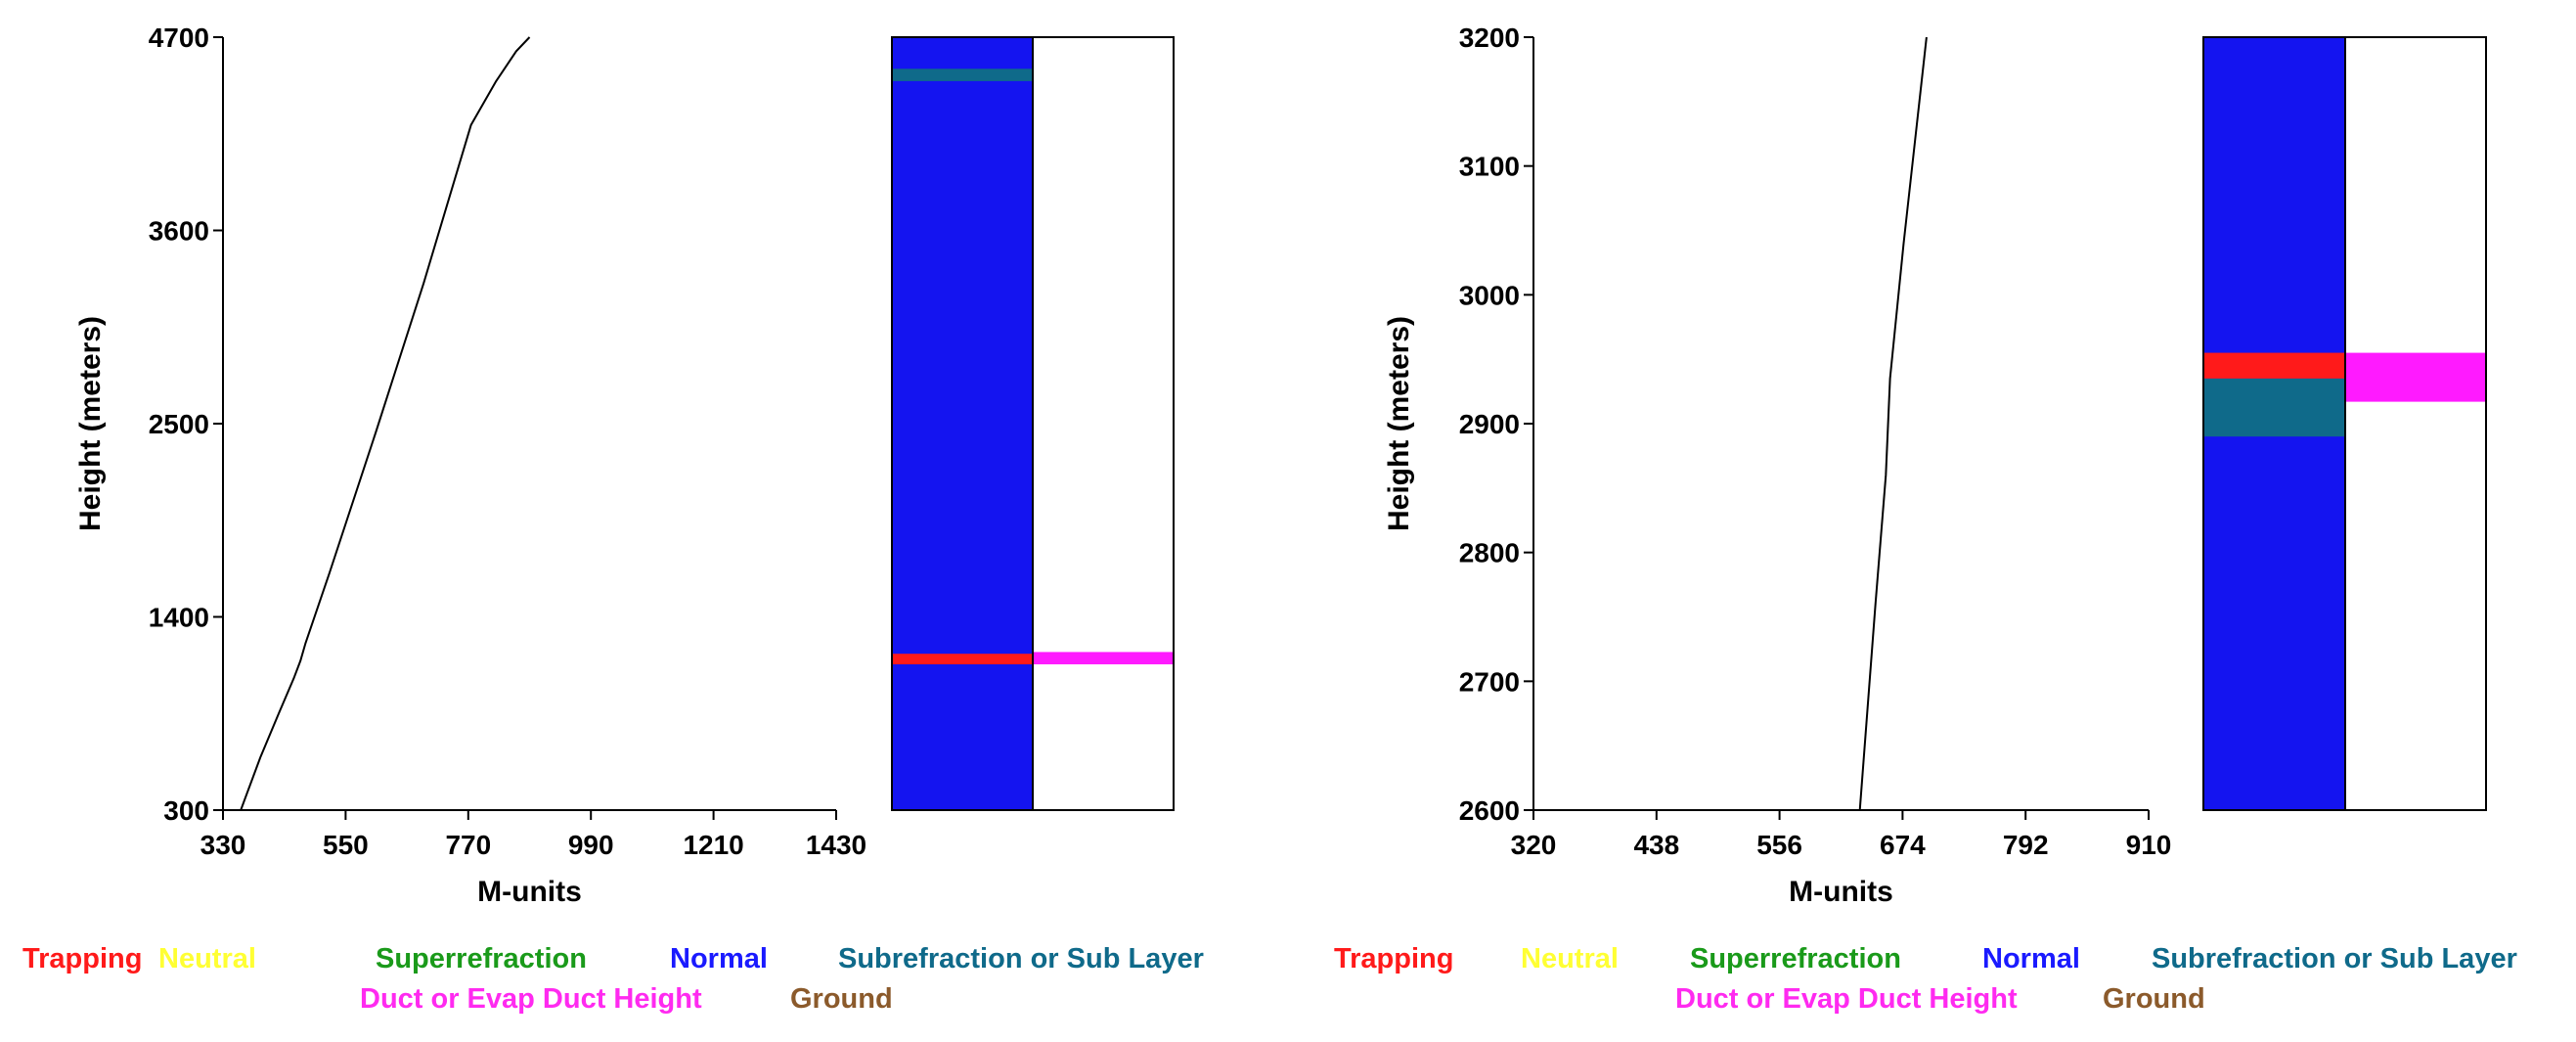  I want to click on y-tick-label: 300, so click(186, 810).